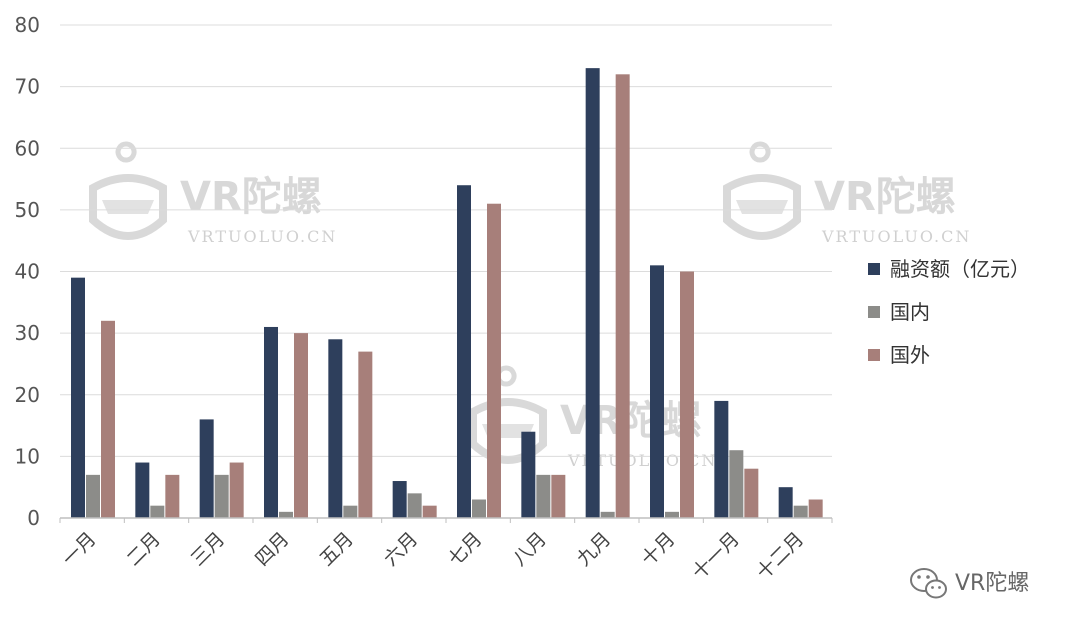 The height and width of the screenshot is (628, 1080). I want to click on x-tick-label: 七月, so click(465, 549).